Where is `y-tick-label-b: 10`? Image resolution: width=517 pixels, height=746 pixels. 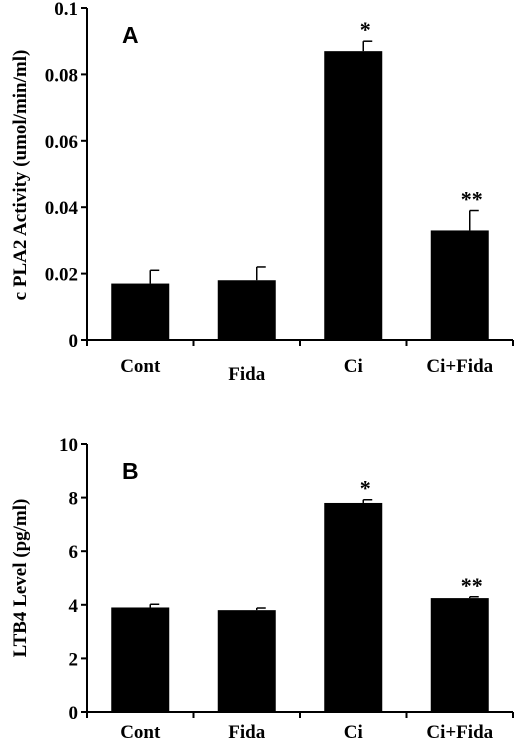
y-tick-label-b: 10 is located at coordinates (68, 445).